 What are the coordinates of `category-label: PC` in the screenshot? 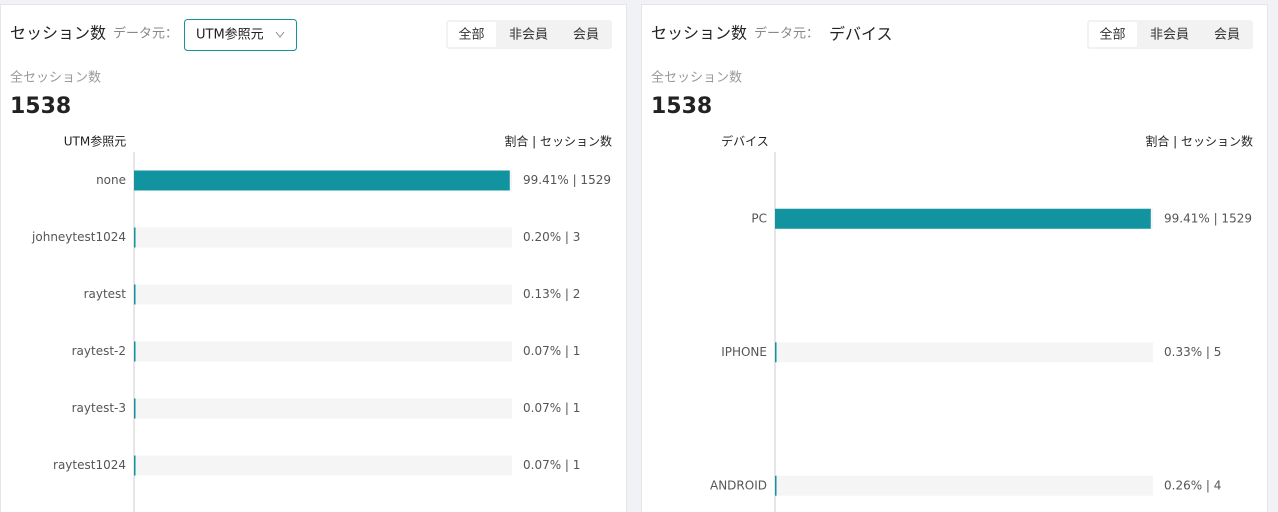 It's located at (759, 218).